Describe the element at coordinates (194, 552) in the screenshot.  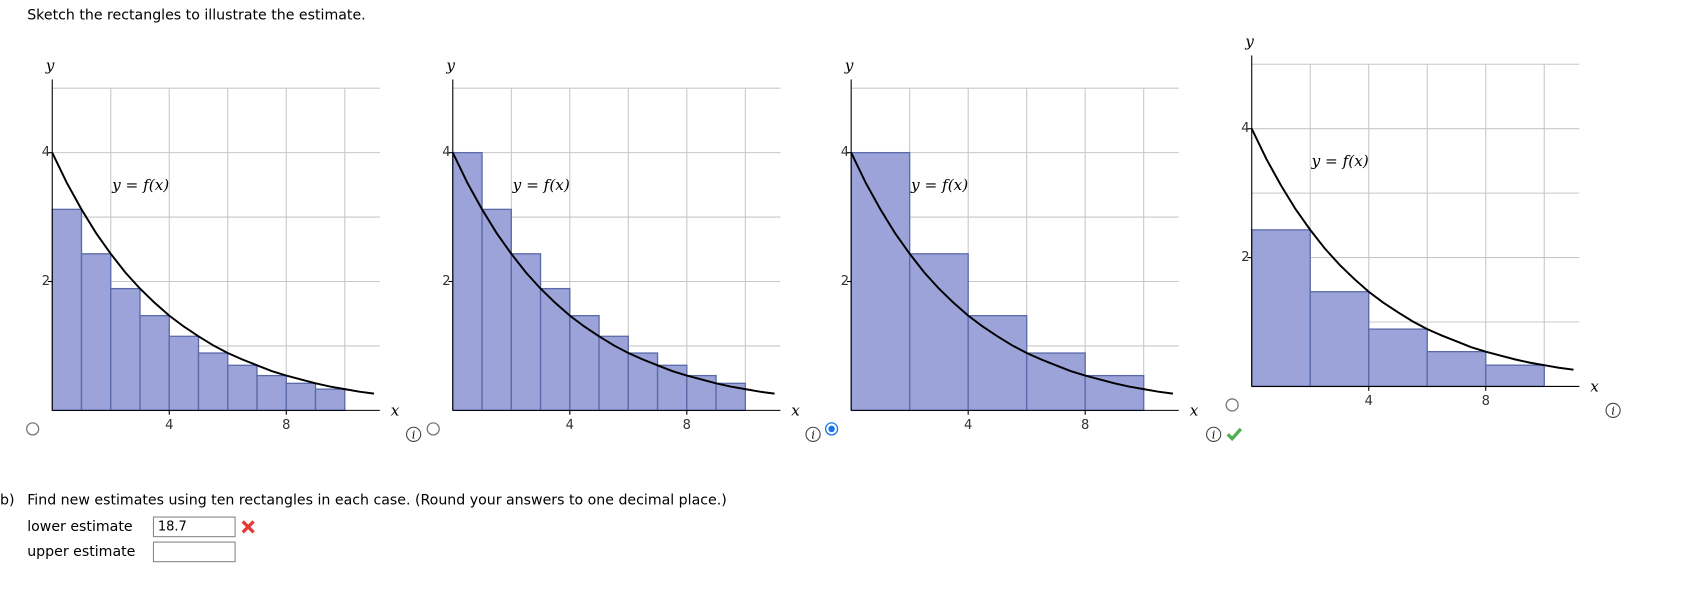
I see `upper-input` at that location.